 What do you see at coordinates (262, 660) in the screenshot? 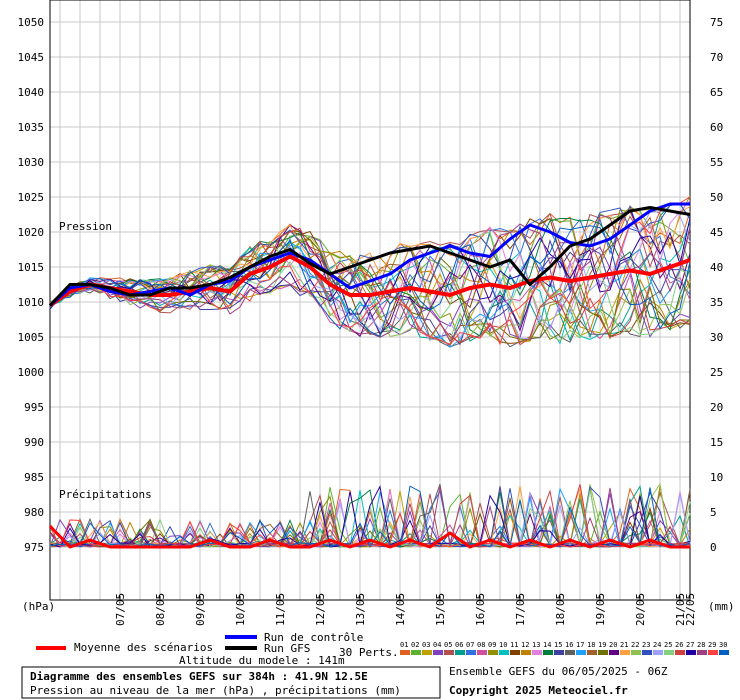
I see `altitude-label: Altitude du modele : 141m` at bounding box center [262, 660].